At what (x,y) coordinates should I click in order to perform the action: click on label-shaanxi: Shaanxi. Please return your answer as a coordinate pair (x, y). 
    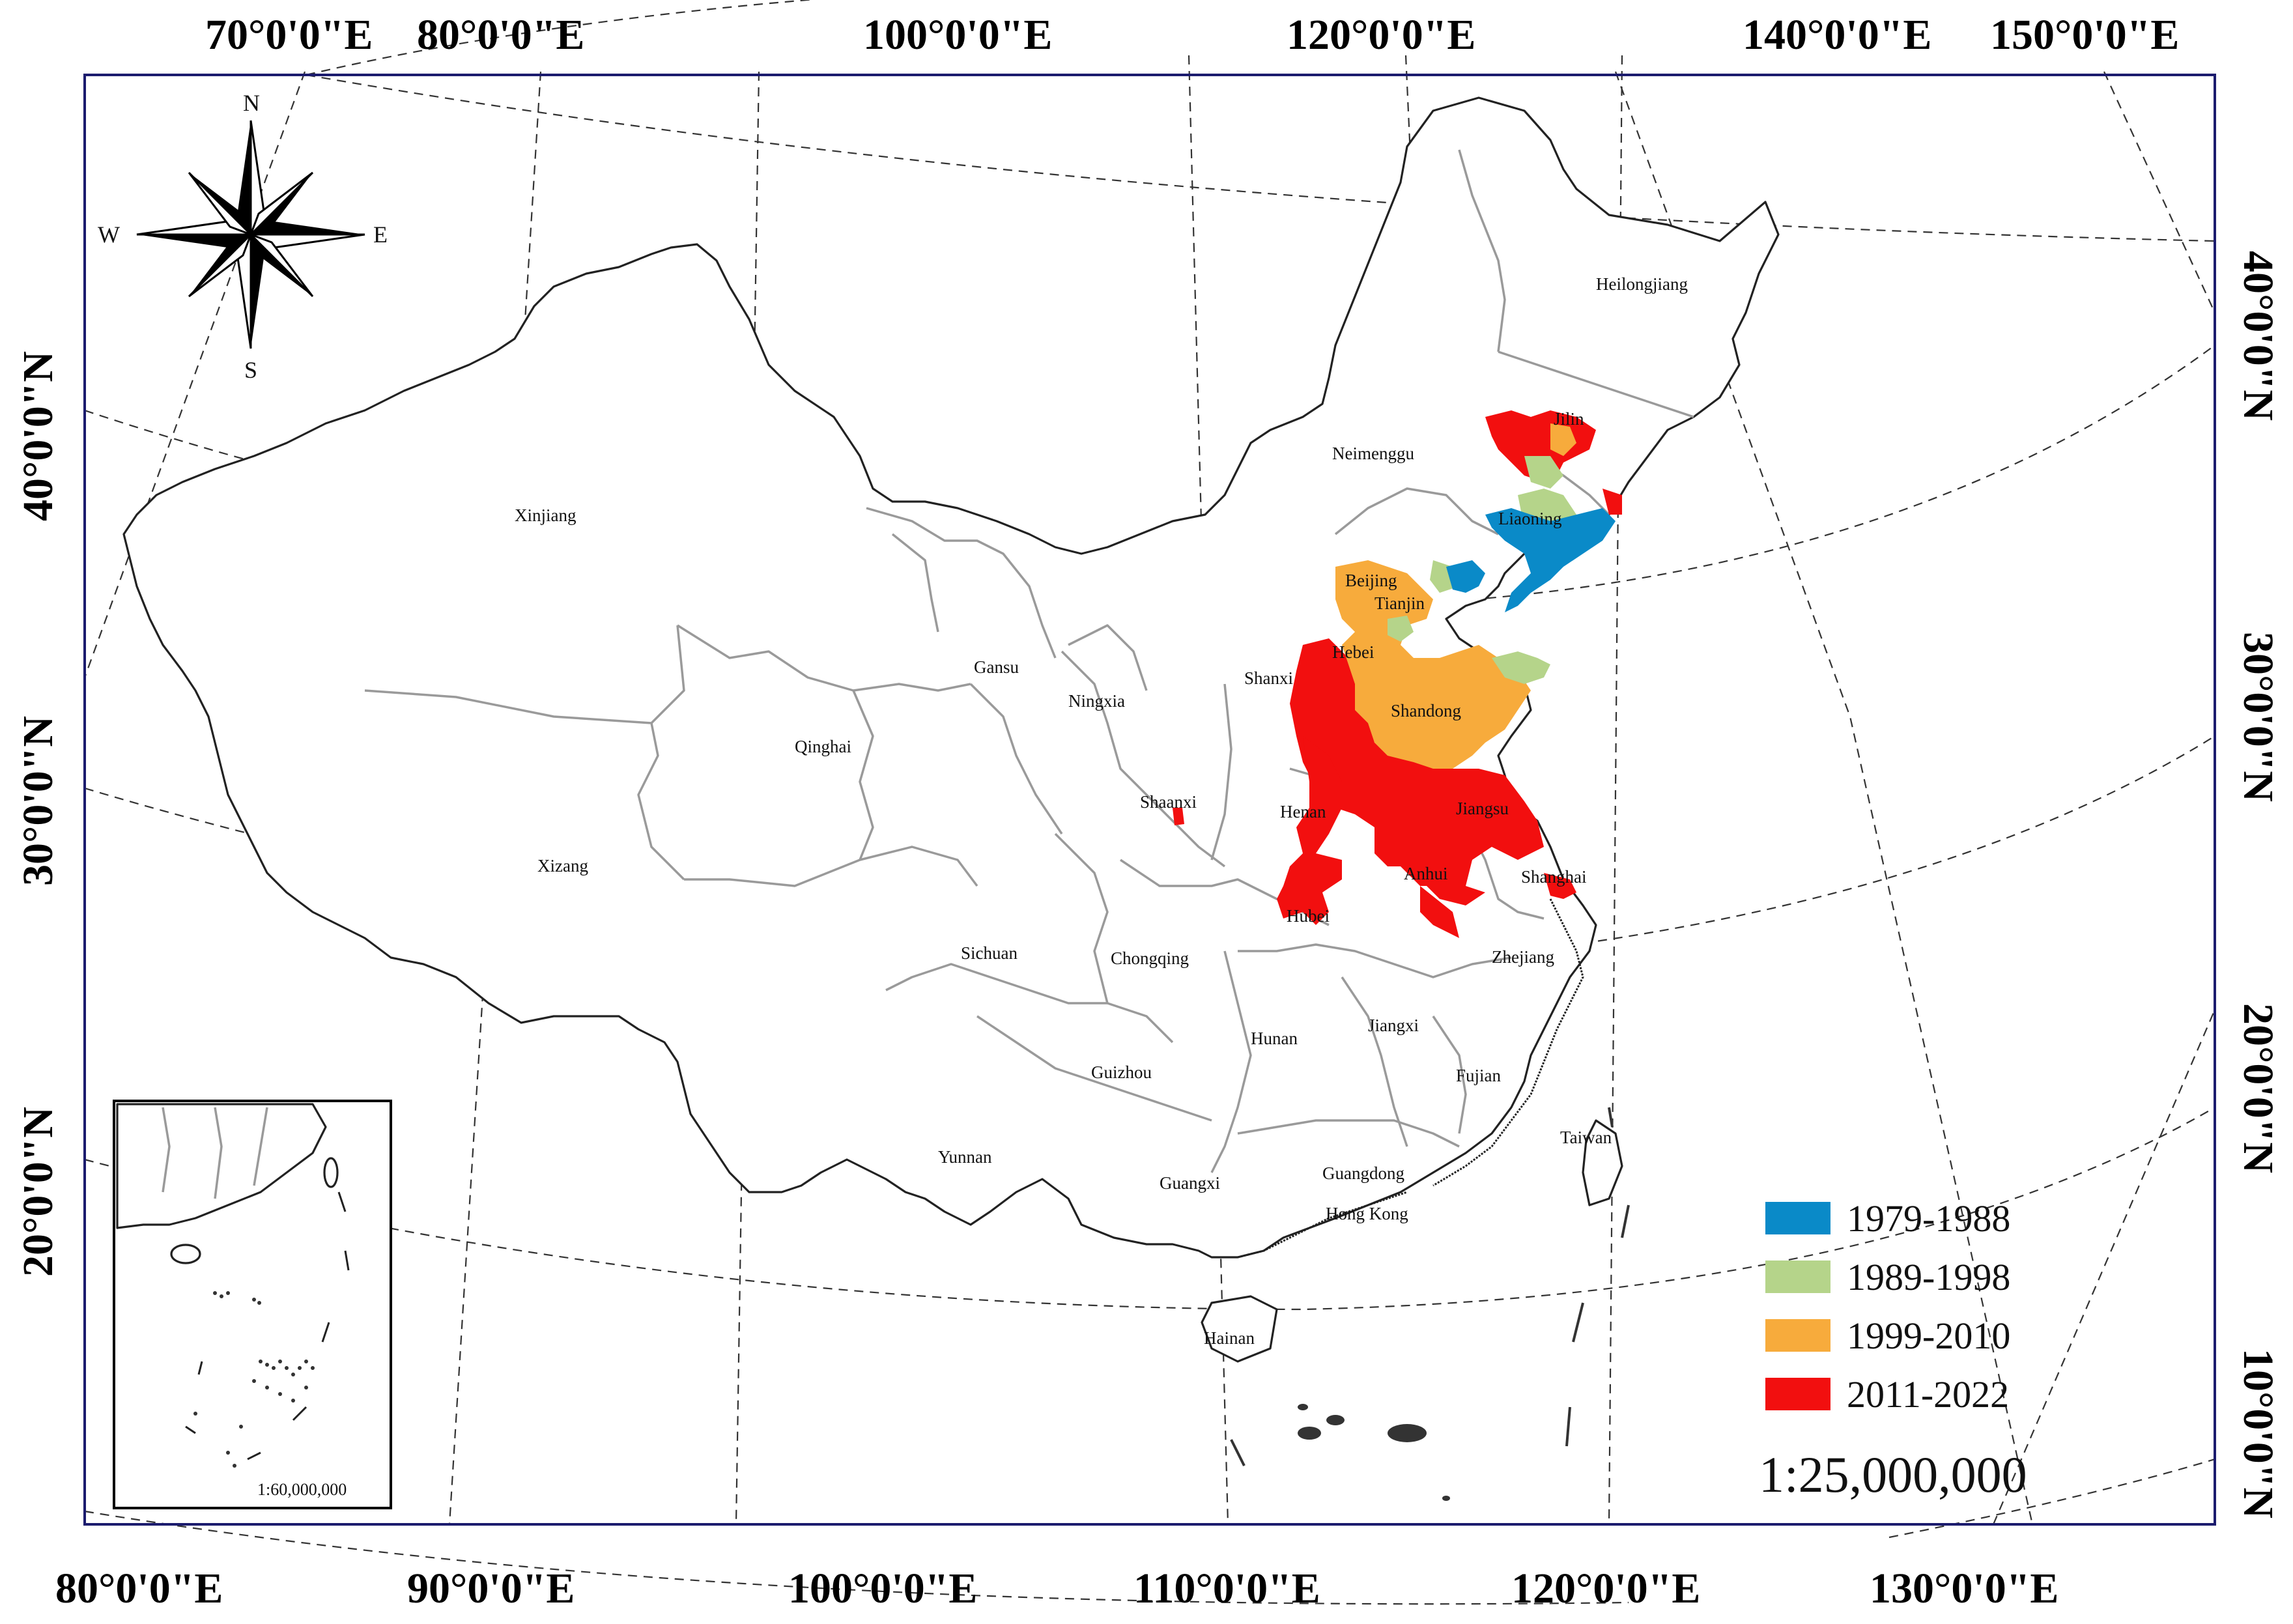
    Looking at the image, I should click on (1168, 802).